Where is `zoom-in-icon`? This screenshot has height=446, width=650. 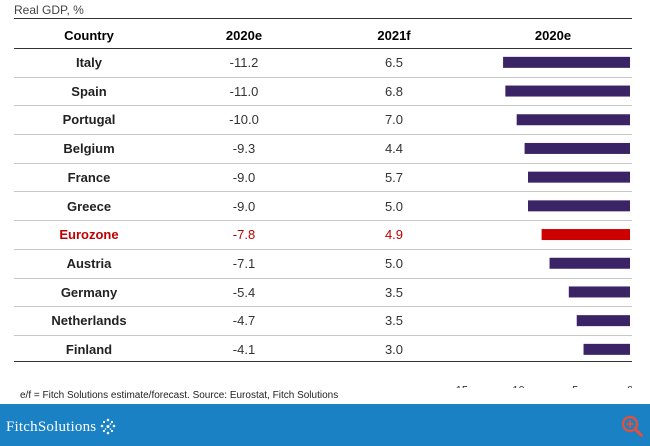
zoom-in-icon is located at coordinates (632, 426).